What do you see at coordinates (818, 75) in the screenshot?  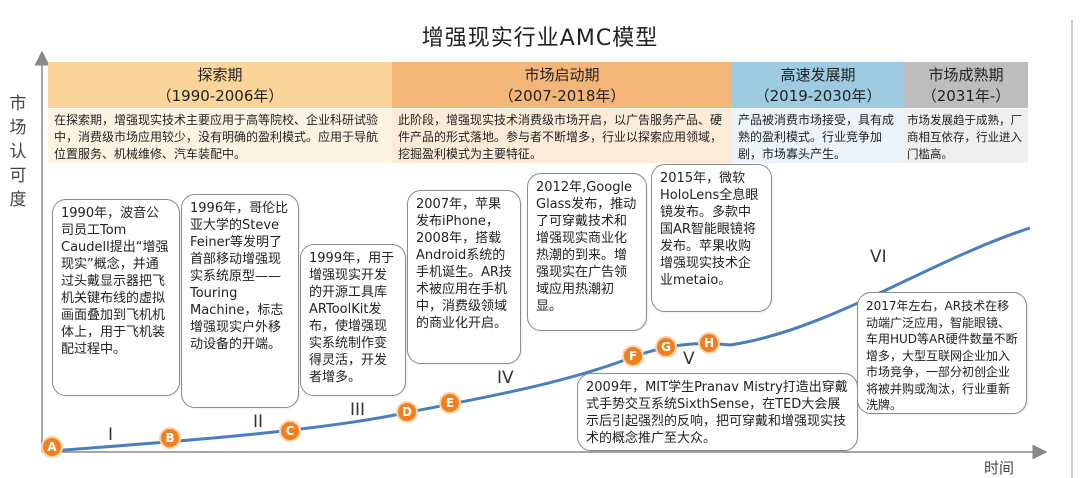 I see `phase-name: 高速发展期` at bounding box center [818, 75].